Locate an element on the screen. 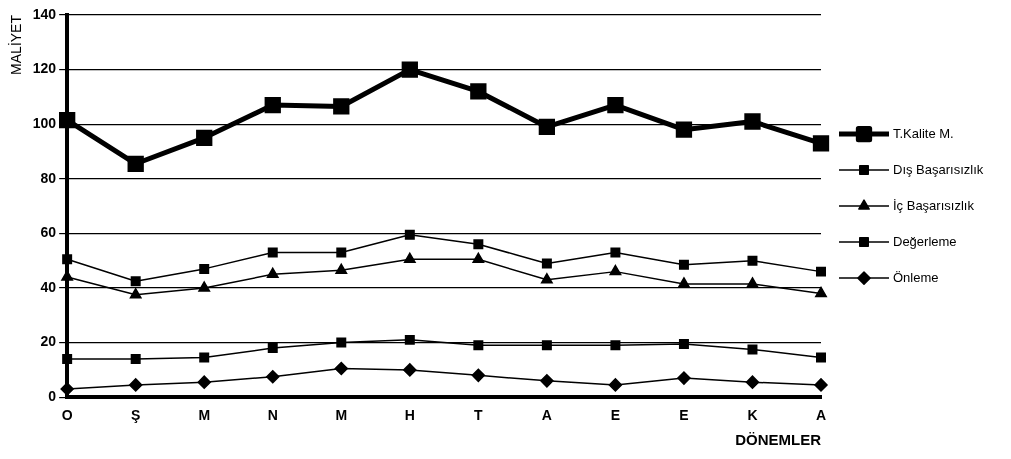 This screenshot has height=459, width=1011. y-tick-label: 40 is located at coordinates (48, 286).